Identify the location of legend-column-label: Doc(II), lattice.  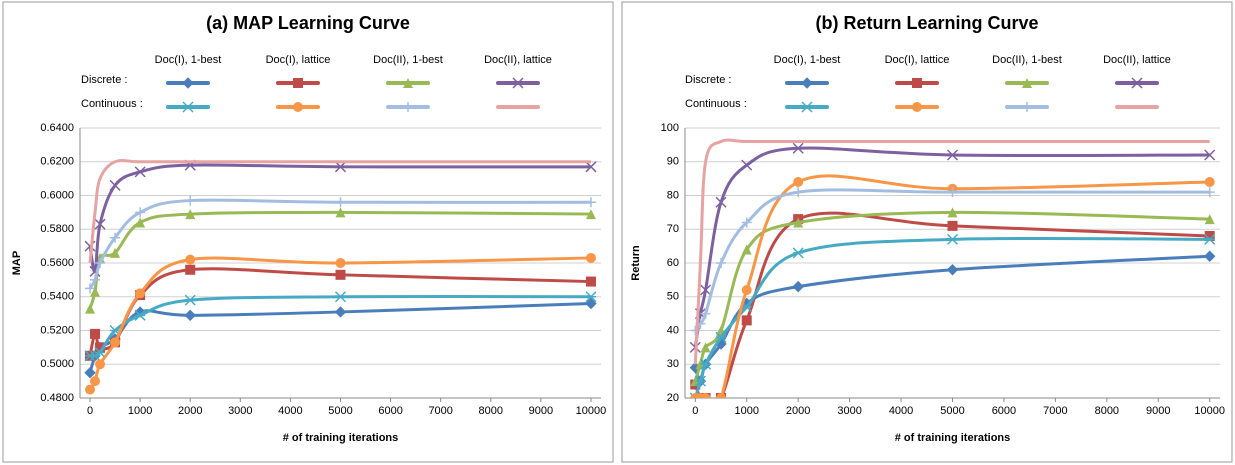
(1137, 60).